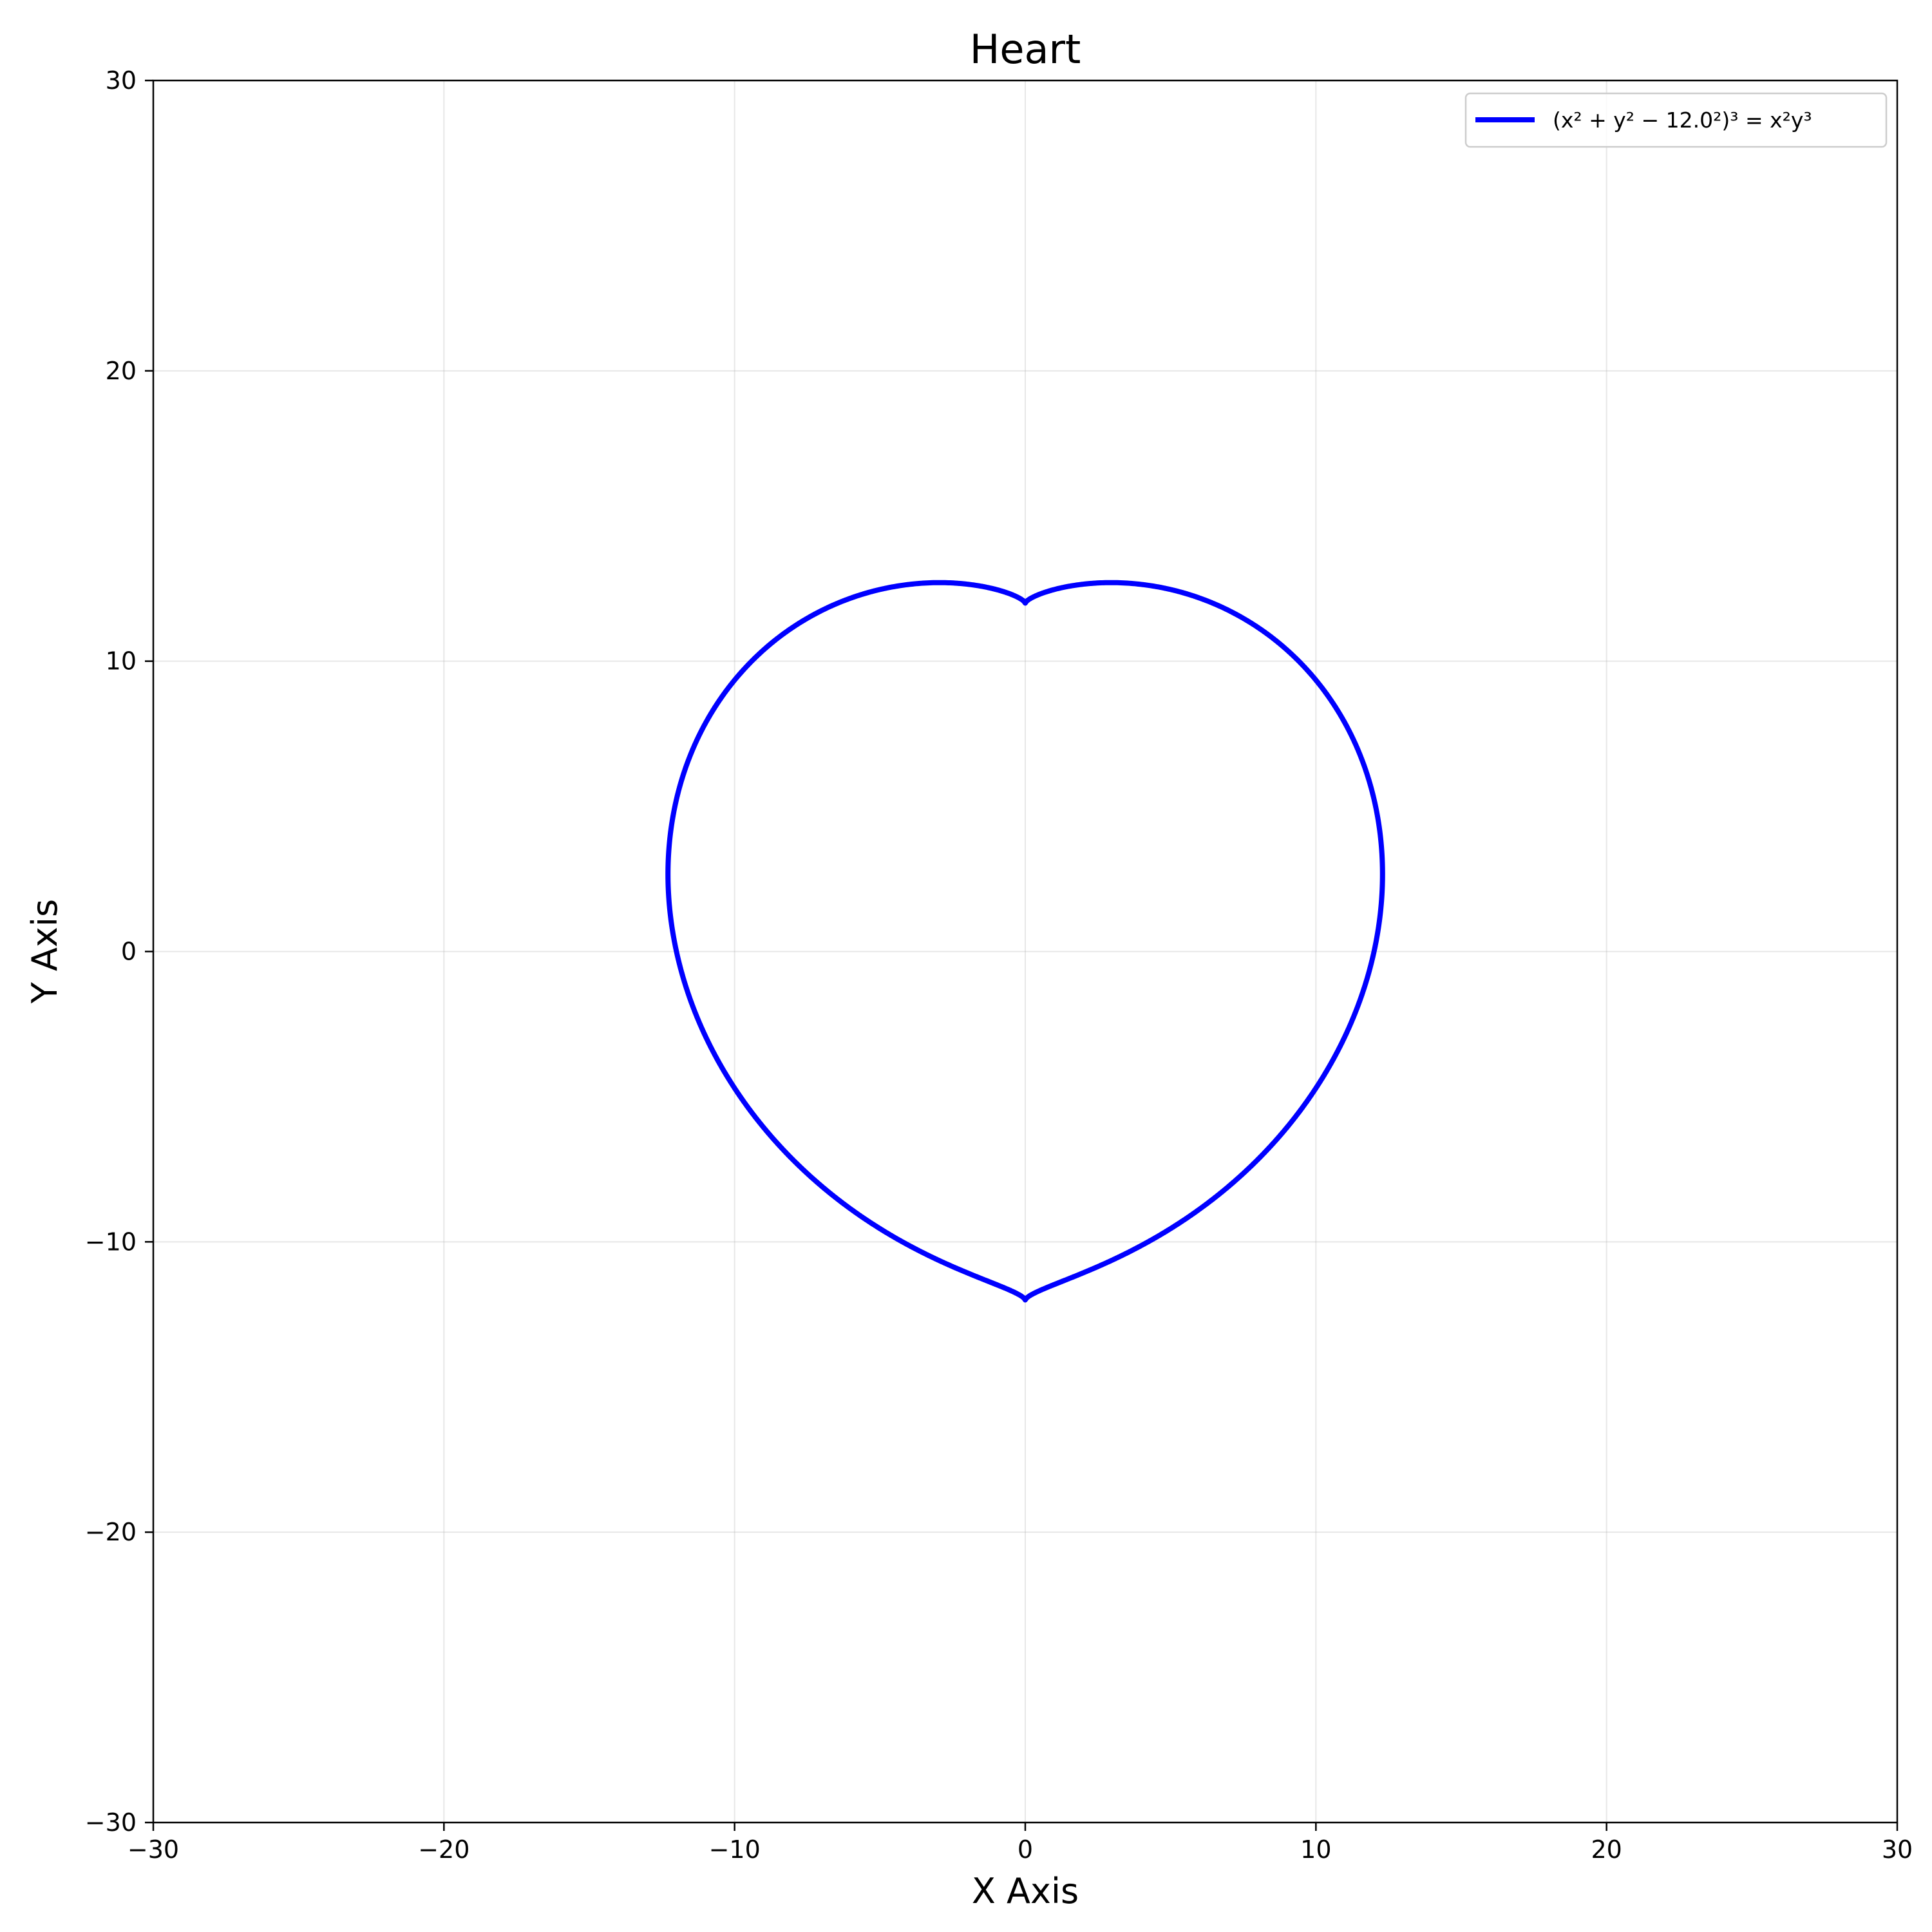 This screenshot has width=1932, height=1932. I want to click on x-tick-label: 10, so click(1316, 1849).